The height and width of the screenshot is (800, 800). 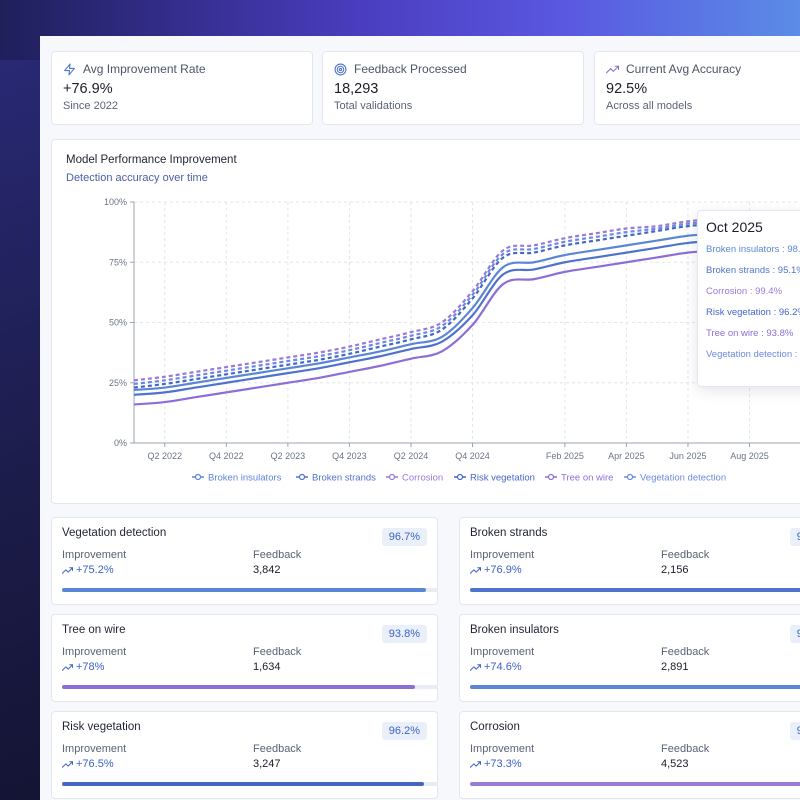 What do you see at coordinates (687, 456) in the screenshot?
I see `x-tick-label: Jun 2025` at bounding box center [687, 456].